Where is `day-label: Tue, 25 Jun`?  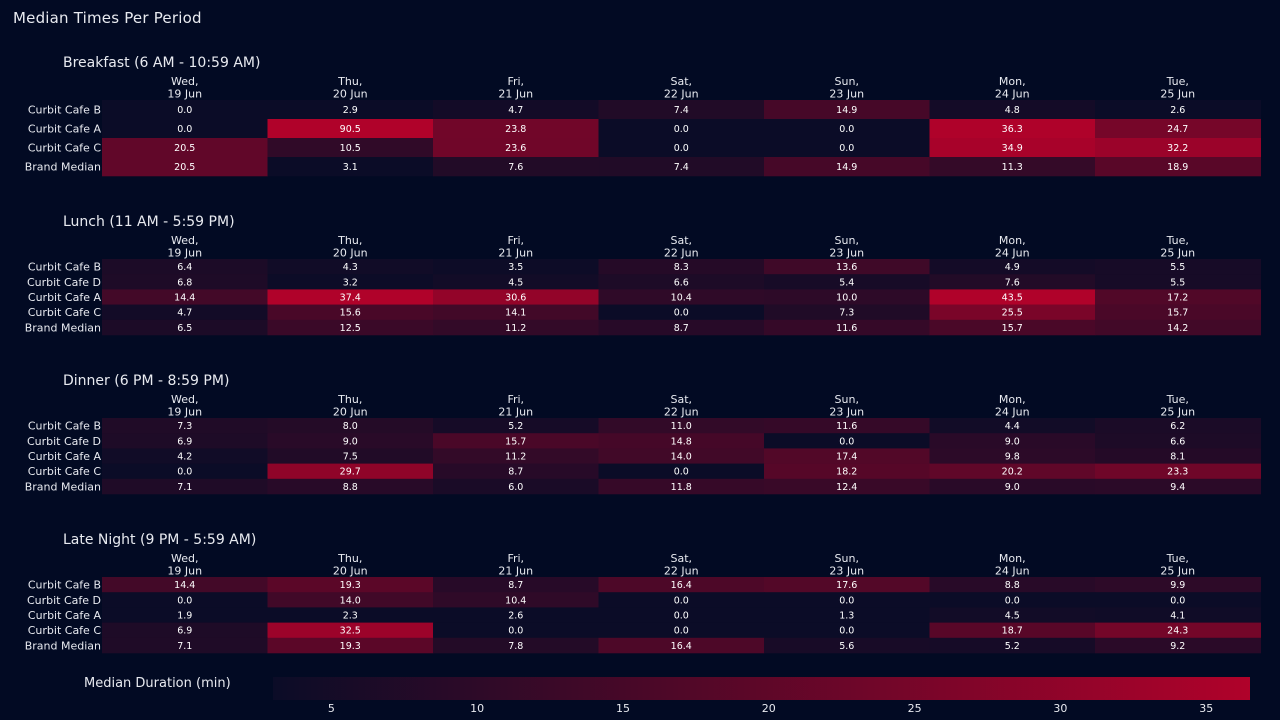
day-label: Tue, 25 Jun is located at coordinates (1177, 247).